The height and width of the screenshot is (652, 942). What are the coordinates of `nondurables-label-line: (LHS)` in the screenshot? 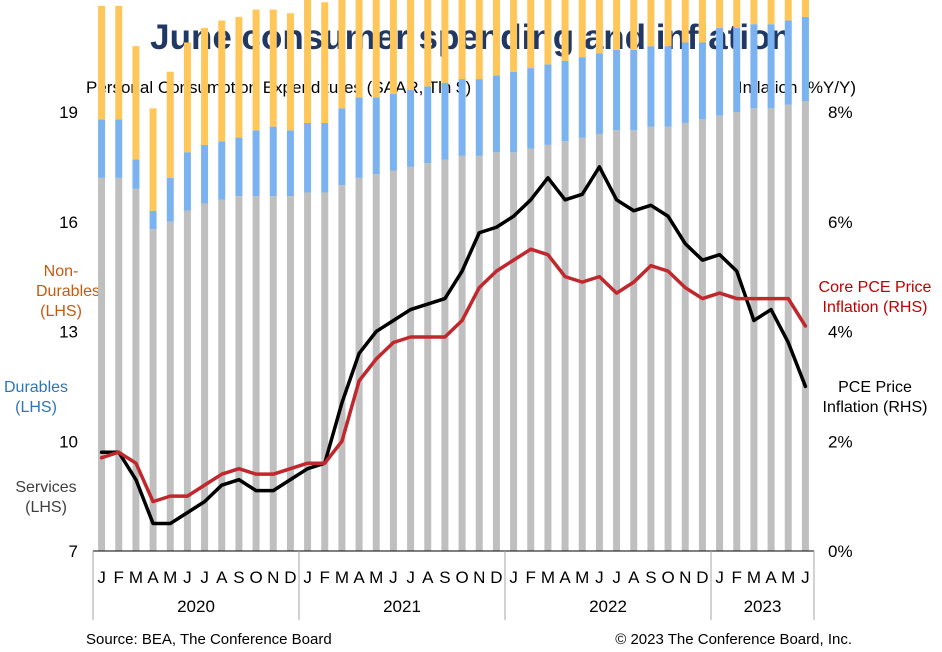 It's located at (61, 311).